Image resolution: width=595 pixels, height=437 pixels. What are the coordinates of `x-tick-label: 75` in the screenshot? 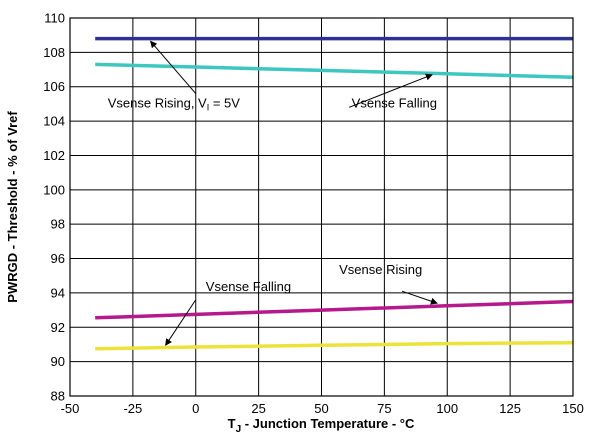 It's located at (384, 408).